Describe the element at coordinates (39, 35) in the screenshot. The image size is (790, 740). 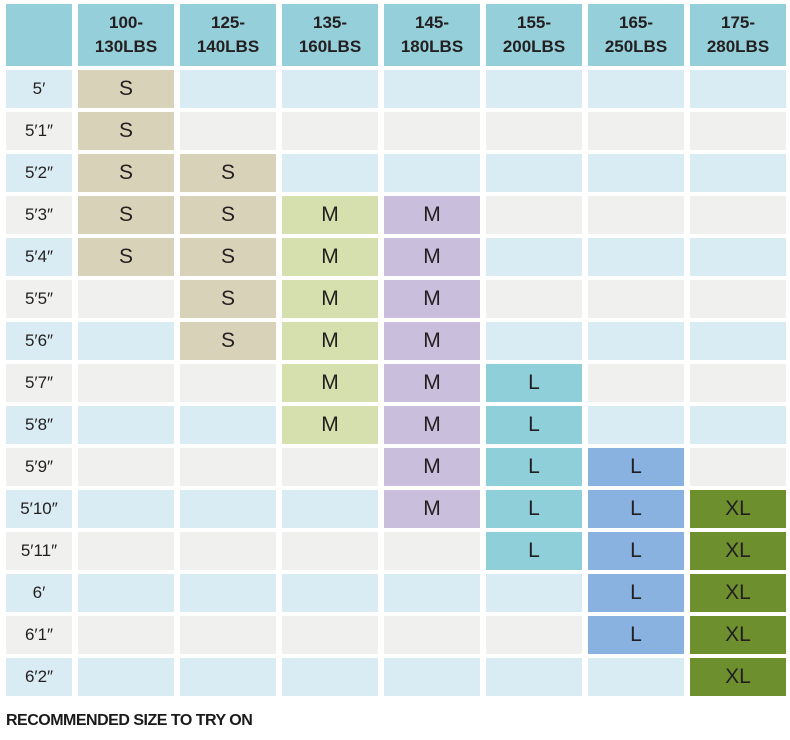
I see `corner-cell` at that location.